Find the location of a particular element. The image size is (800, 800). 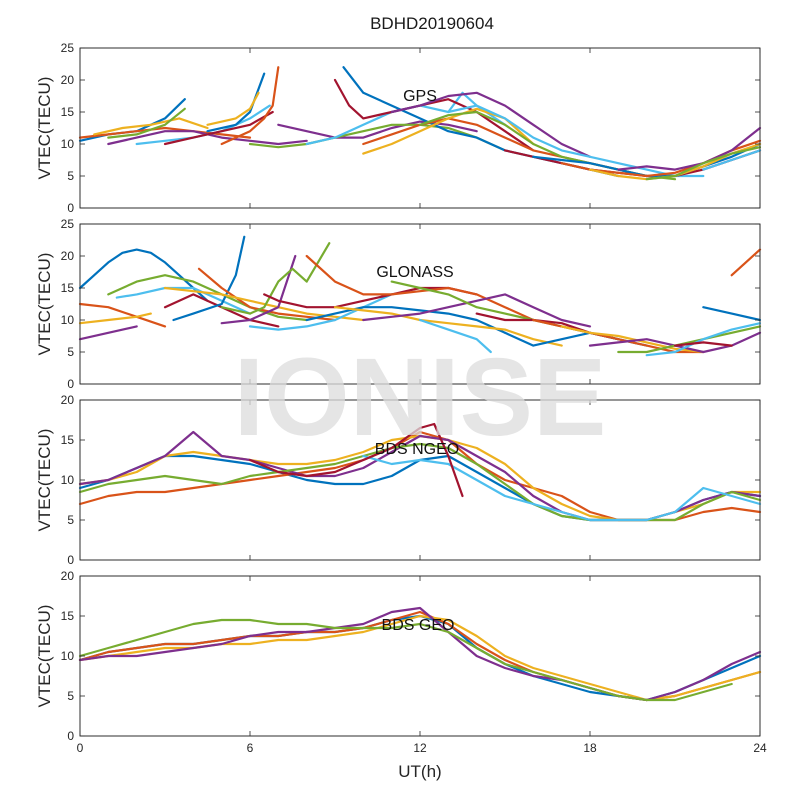

x-tick-label: 18 is located at coordinates (590, 748).